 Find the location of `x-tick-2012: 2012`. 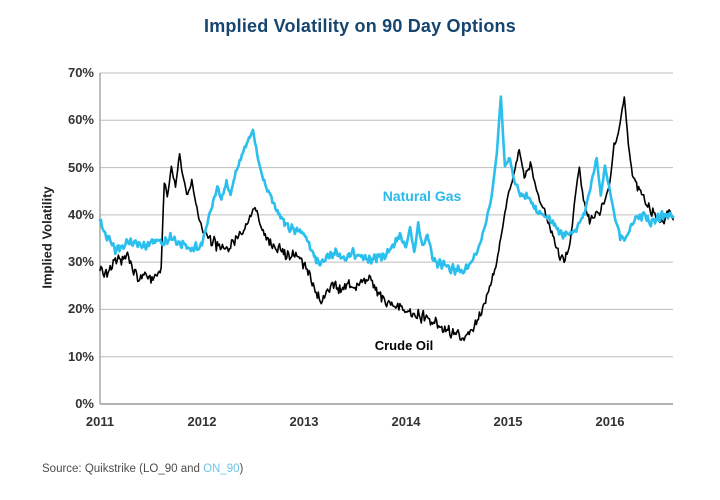

x-tick-2012: 2012 is located at coordinates (202, 421).